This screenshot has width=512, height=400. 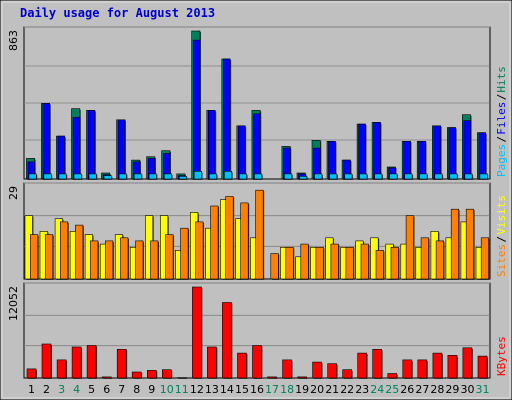 I want to click on bar-sites-day-26-fill, so click(x=409, y=247).